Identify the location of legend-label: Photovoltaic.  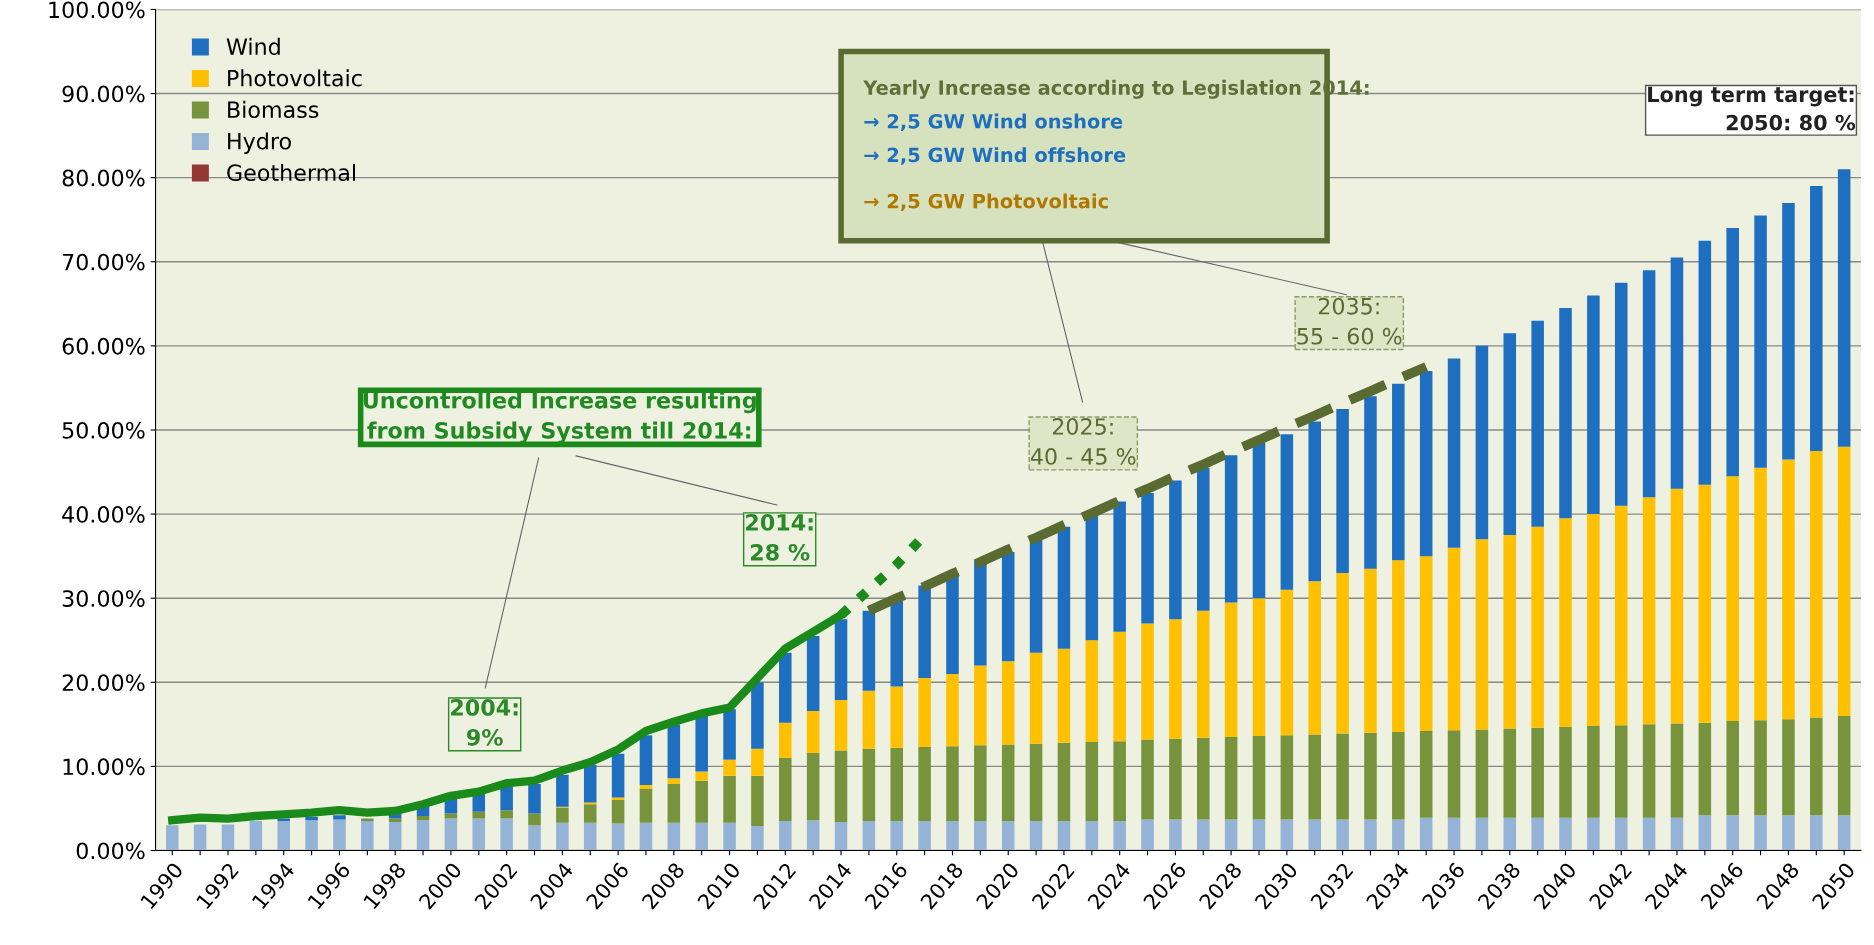
(295, 78).